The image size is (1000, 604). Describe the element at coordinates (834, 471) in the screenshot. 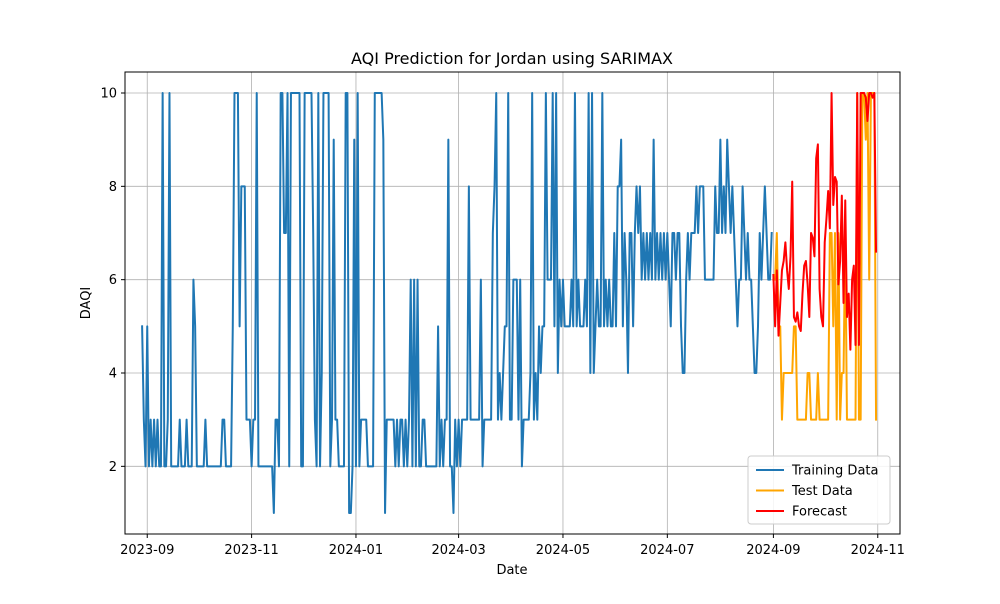

I see `legend-label: Training Data` at that location.